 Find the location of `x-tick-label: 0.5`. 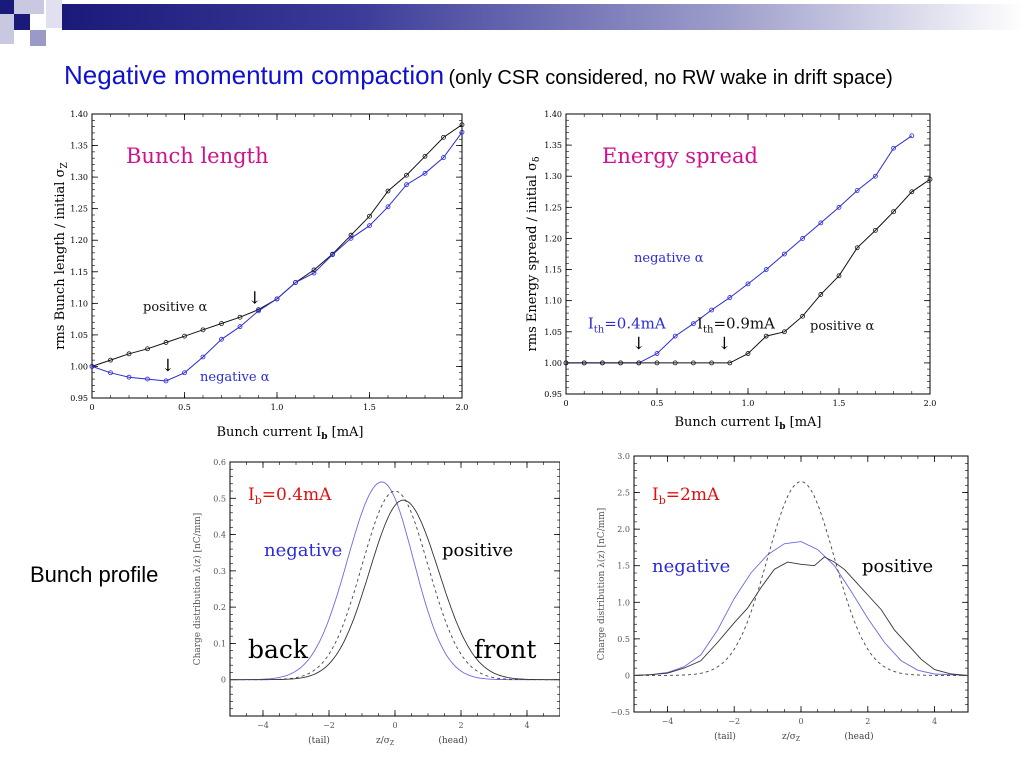

x-tick-label: 0.5 is located at coordinates (184, 407).